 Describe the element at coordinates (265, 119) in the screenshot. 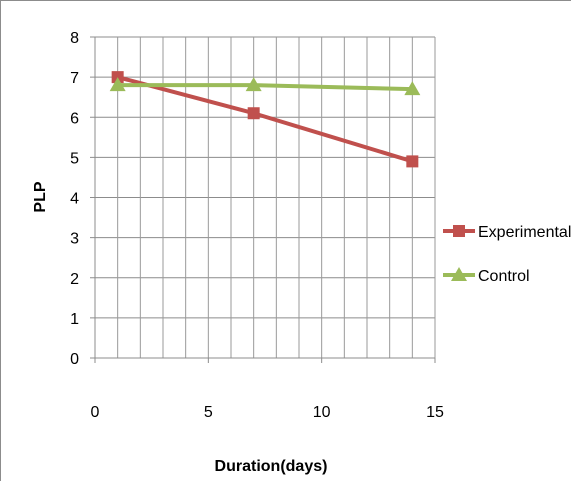

I see `plot-area` at that location.